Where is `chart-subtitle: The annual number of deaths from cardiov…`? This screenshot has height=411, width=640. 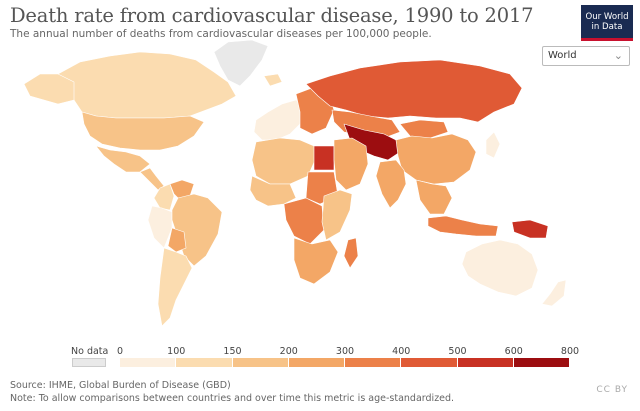 chart-subtitle: The annual number of deaths from cardiov… is located at coordinates (221, 34).